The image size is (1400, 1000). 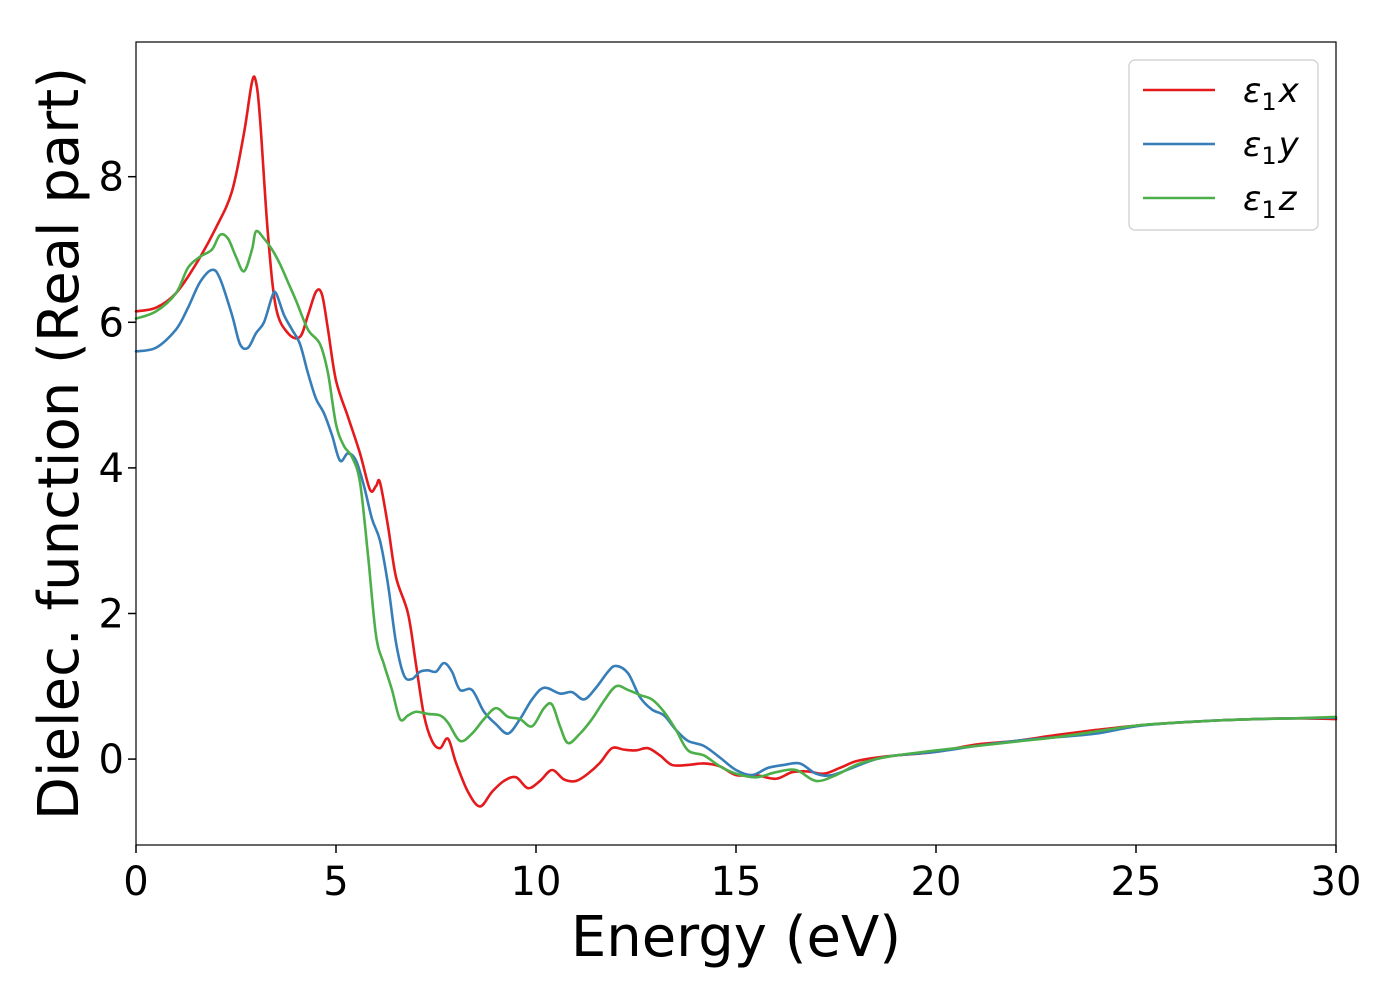 I want to click on legend-label-z: ε1z, so click(x=1270, y=201).